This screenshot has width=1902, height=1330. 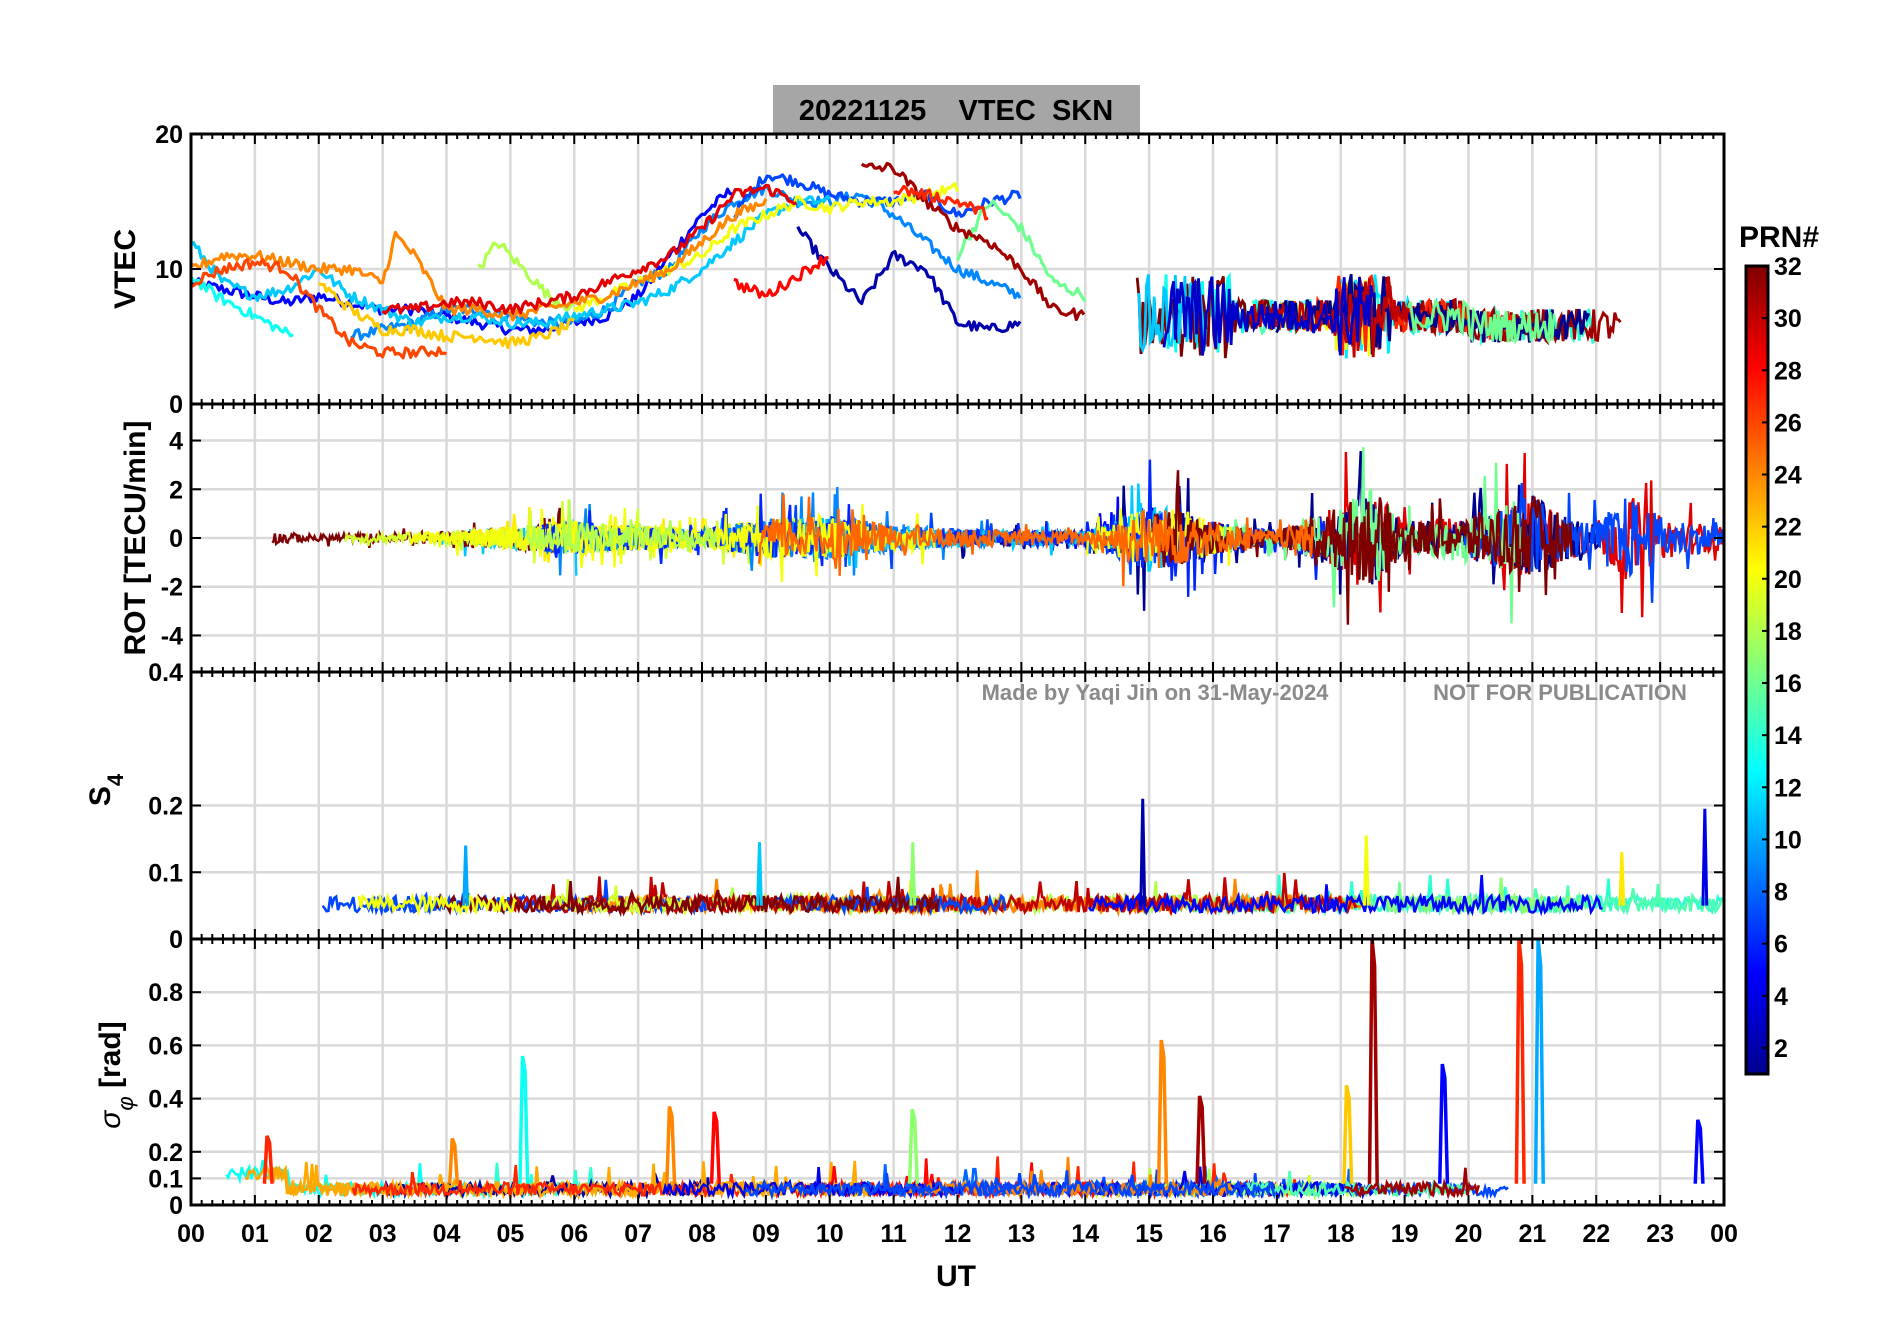 What do you see at coordinates (1788, 528) in the screenshot?
I see `colorbar-tick-label: 22` at bounding box center [1788, 528].